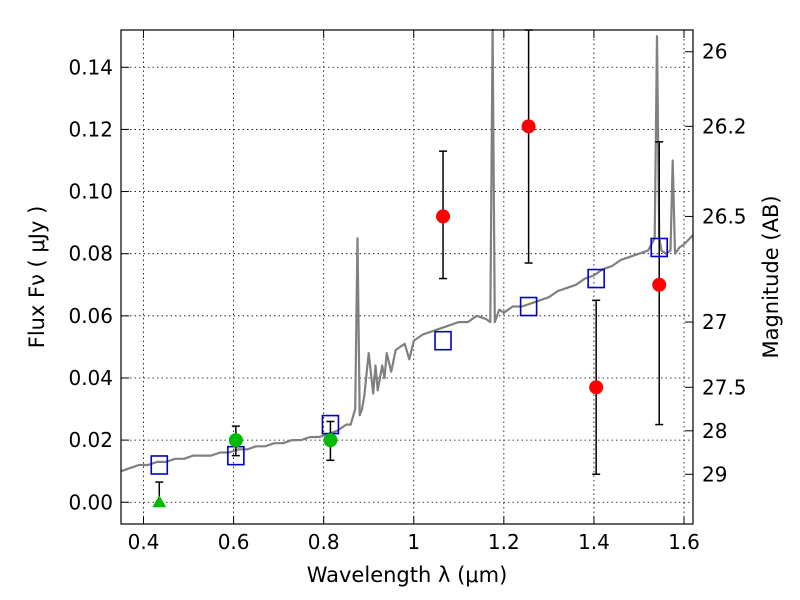  Describe the element at coordinates (324, 542) in the screenshot. I see `x-tick-label: 0.8` at that location.